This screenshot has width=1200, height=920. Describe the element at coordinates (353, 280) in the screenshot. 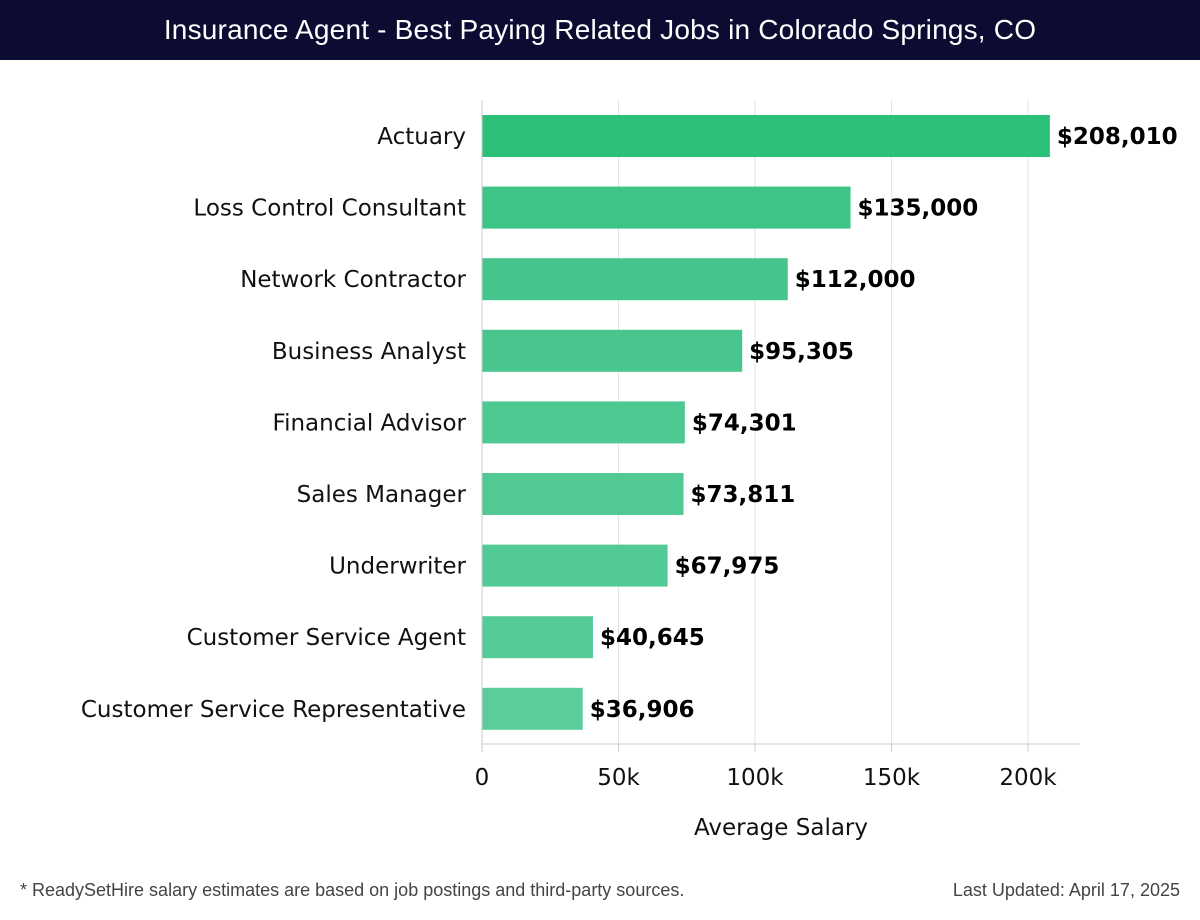

I see `category-label: Network Contractor` at that location.